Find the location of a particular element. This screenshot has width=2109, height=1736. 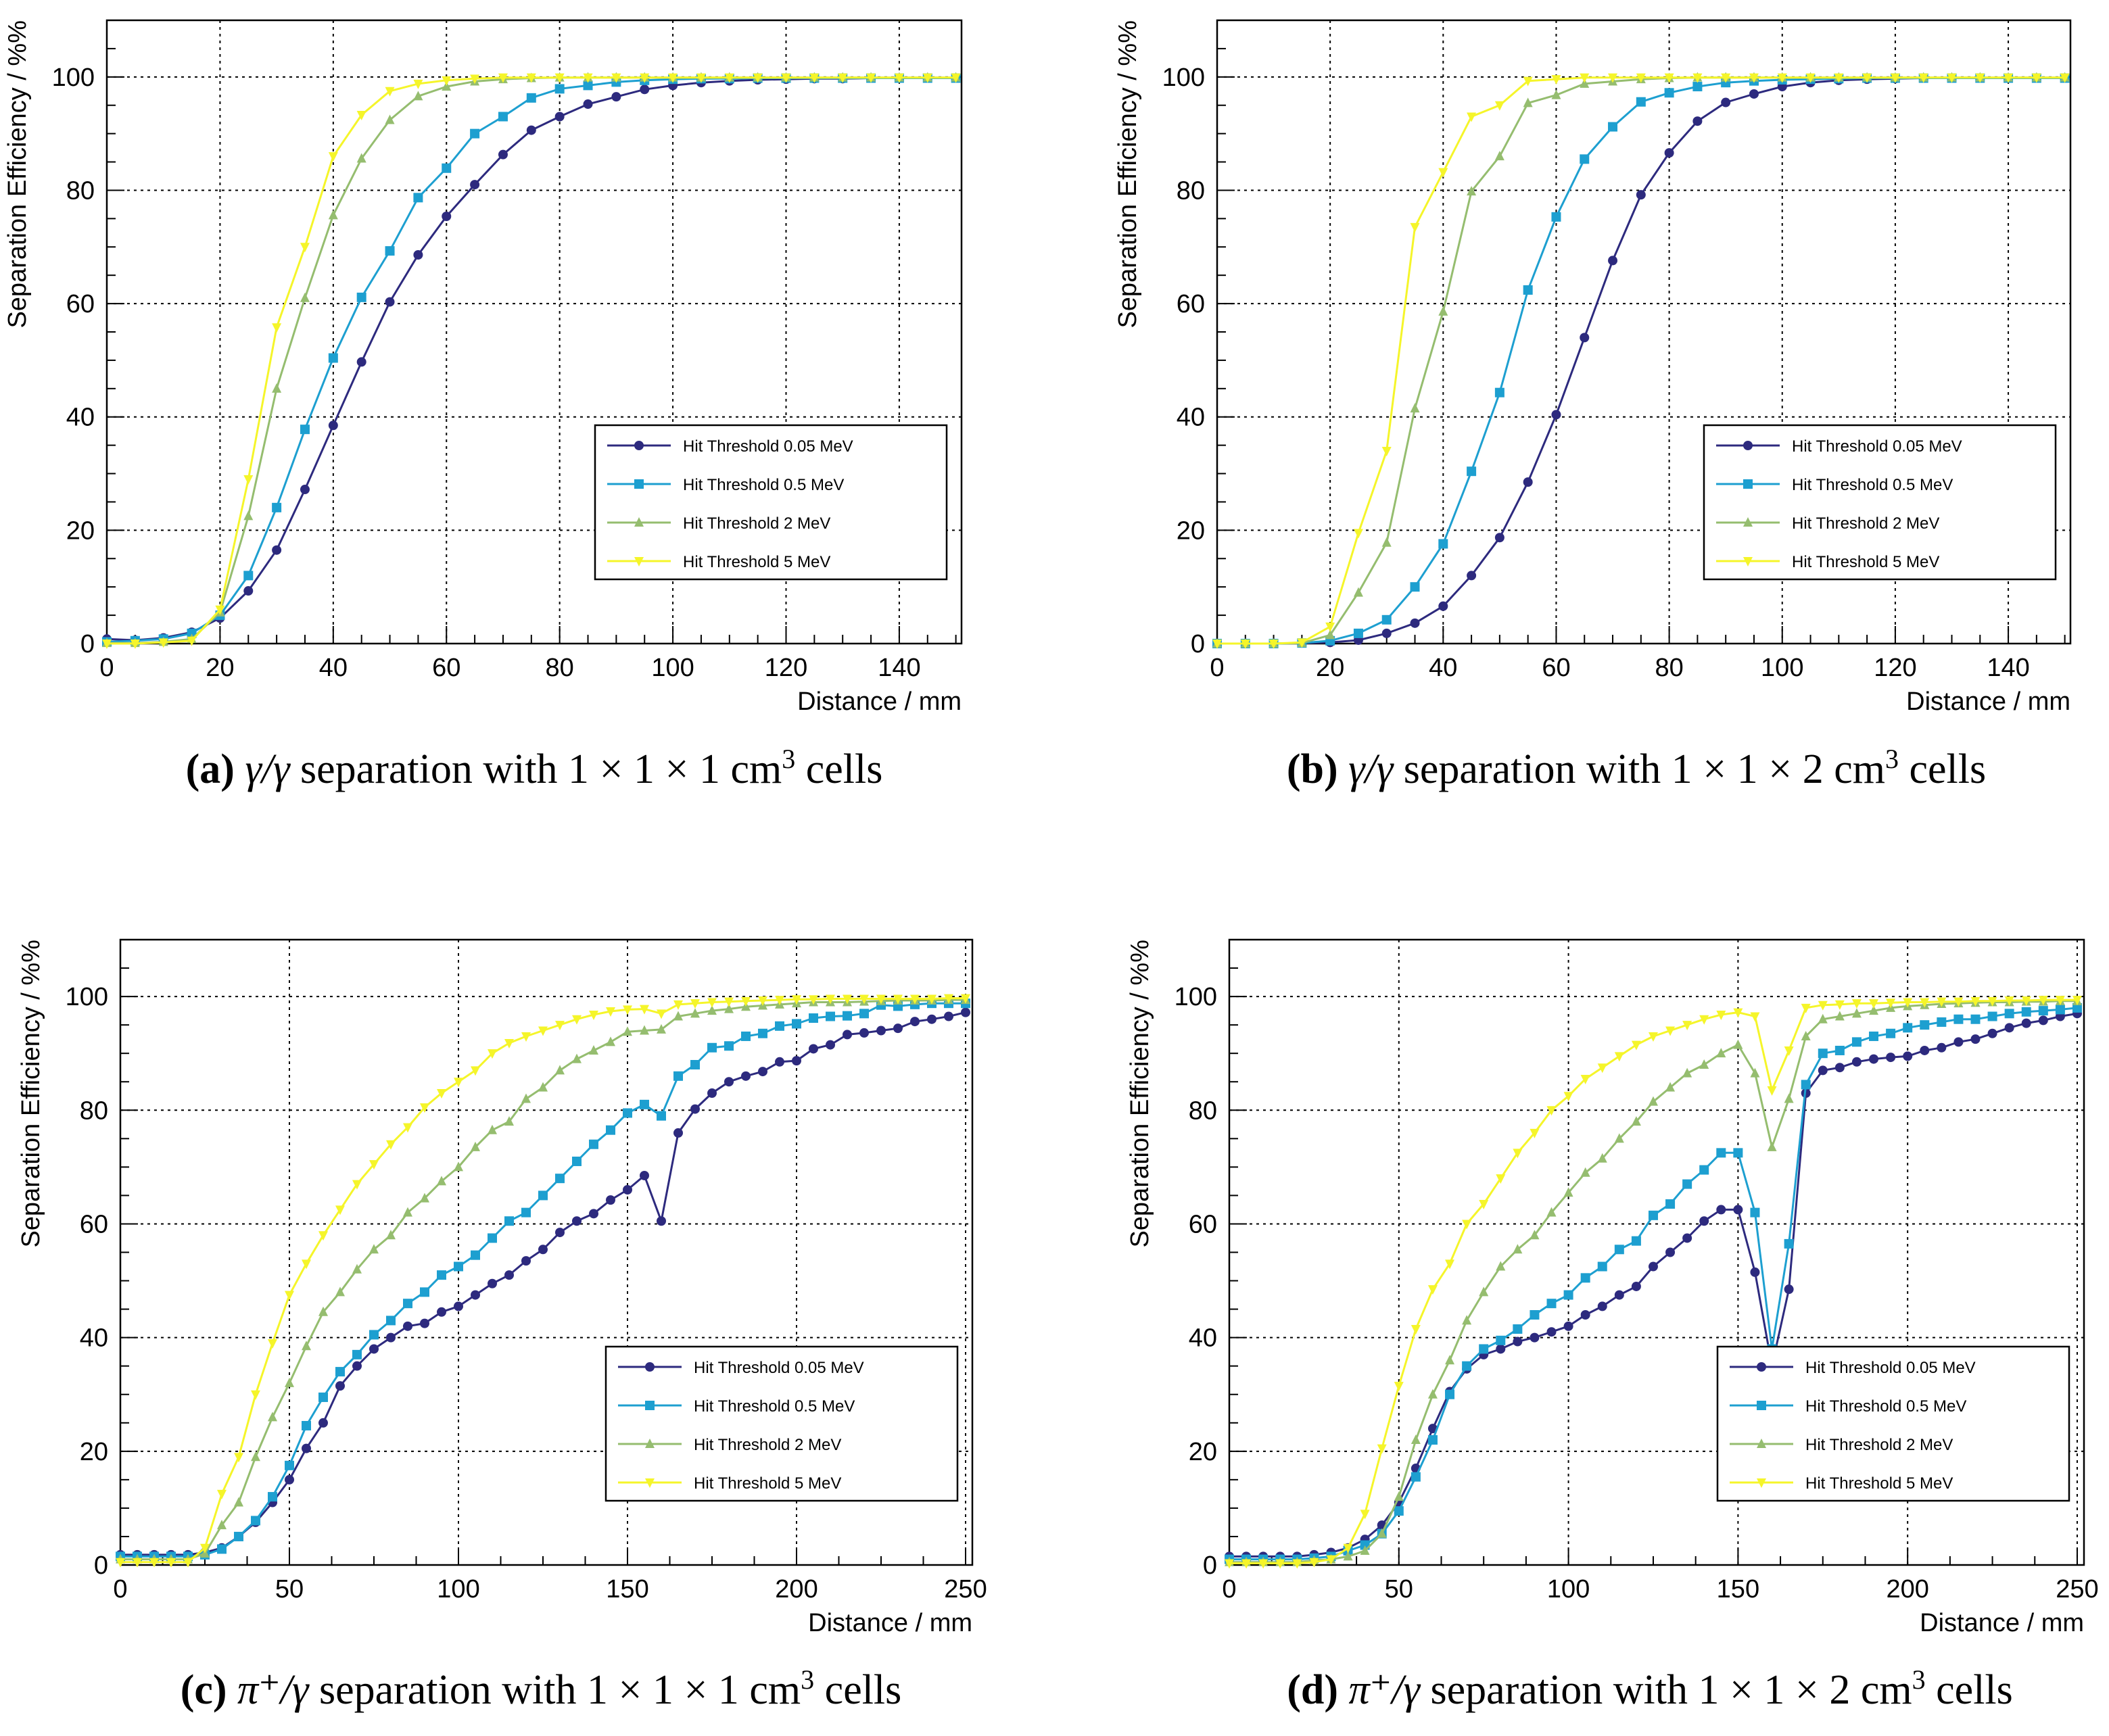

plot-frame is located at coordinates (546, 1252).